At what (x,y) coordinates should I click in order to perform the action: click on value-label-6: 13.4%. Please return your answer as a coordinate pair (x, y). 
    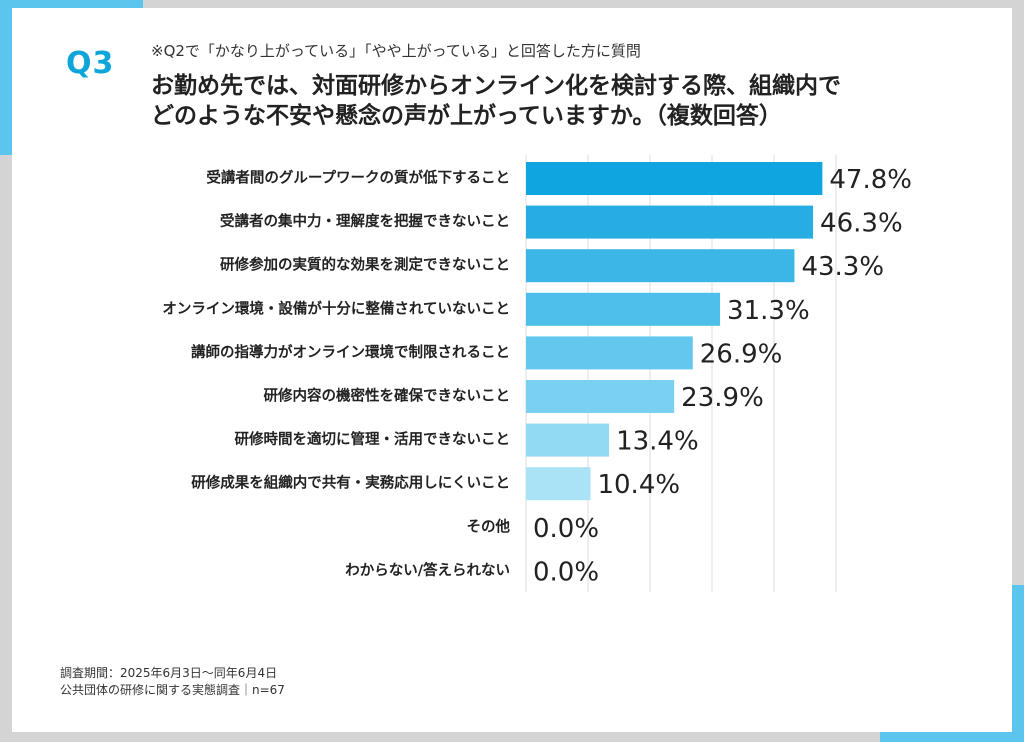
    Looking at the image, I should click on (657, 442).